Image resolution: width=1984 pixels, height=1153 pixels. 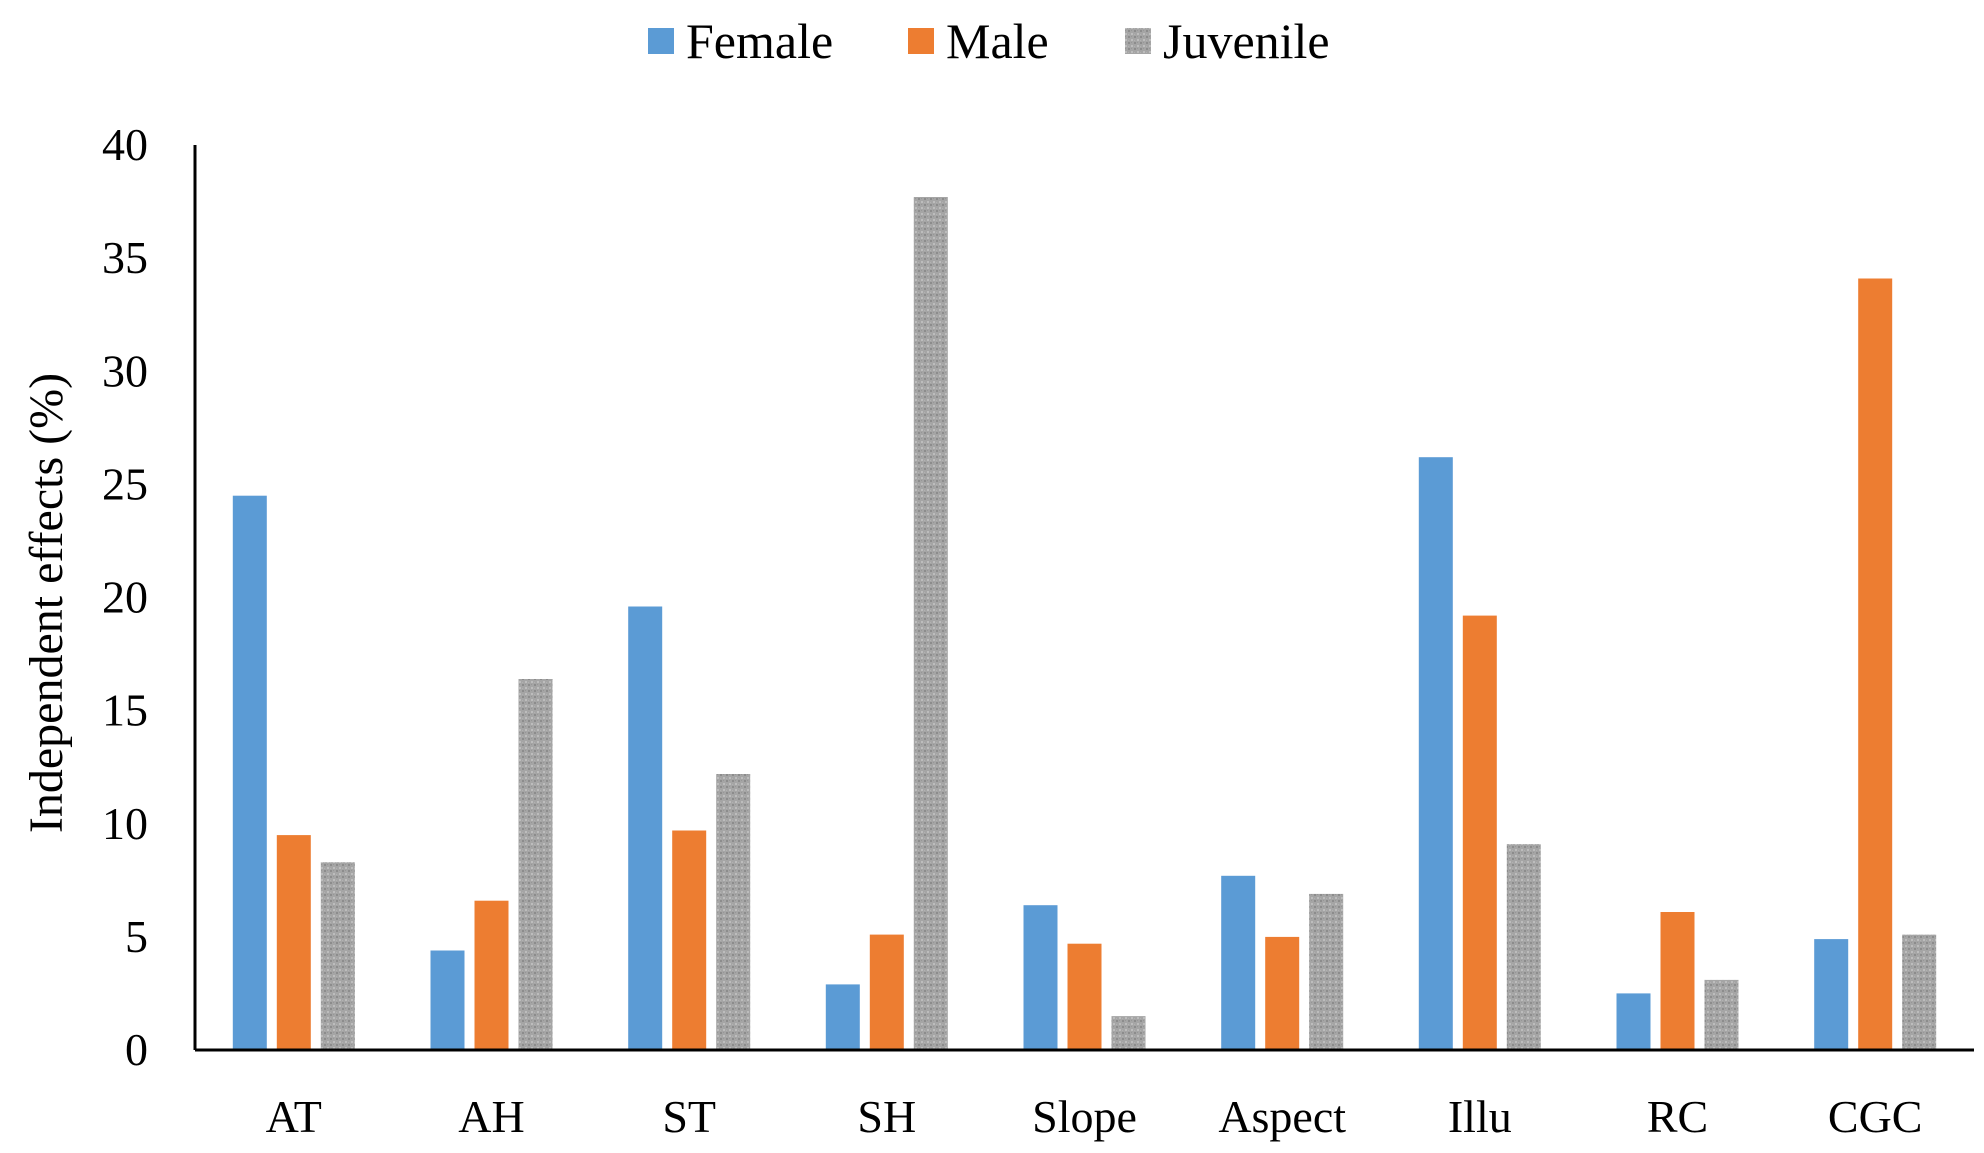 I want to click on bar-female-sh, so click(x=842, y=1017).